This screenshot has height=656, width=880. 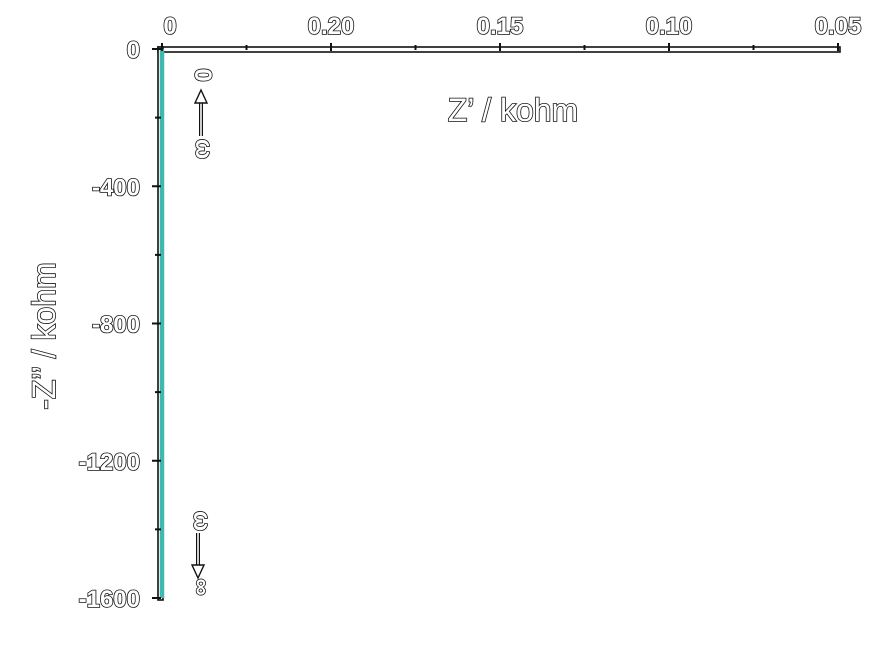 What do you see at coordinates (201, 521) in the screenshot?
I see `omega-symbol-bottom: ω` at bounding box center [201, 521].